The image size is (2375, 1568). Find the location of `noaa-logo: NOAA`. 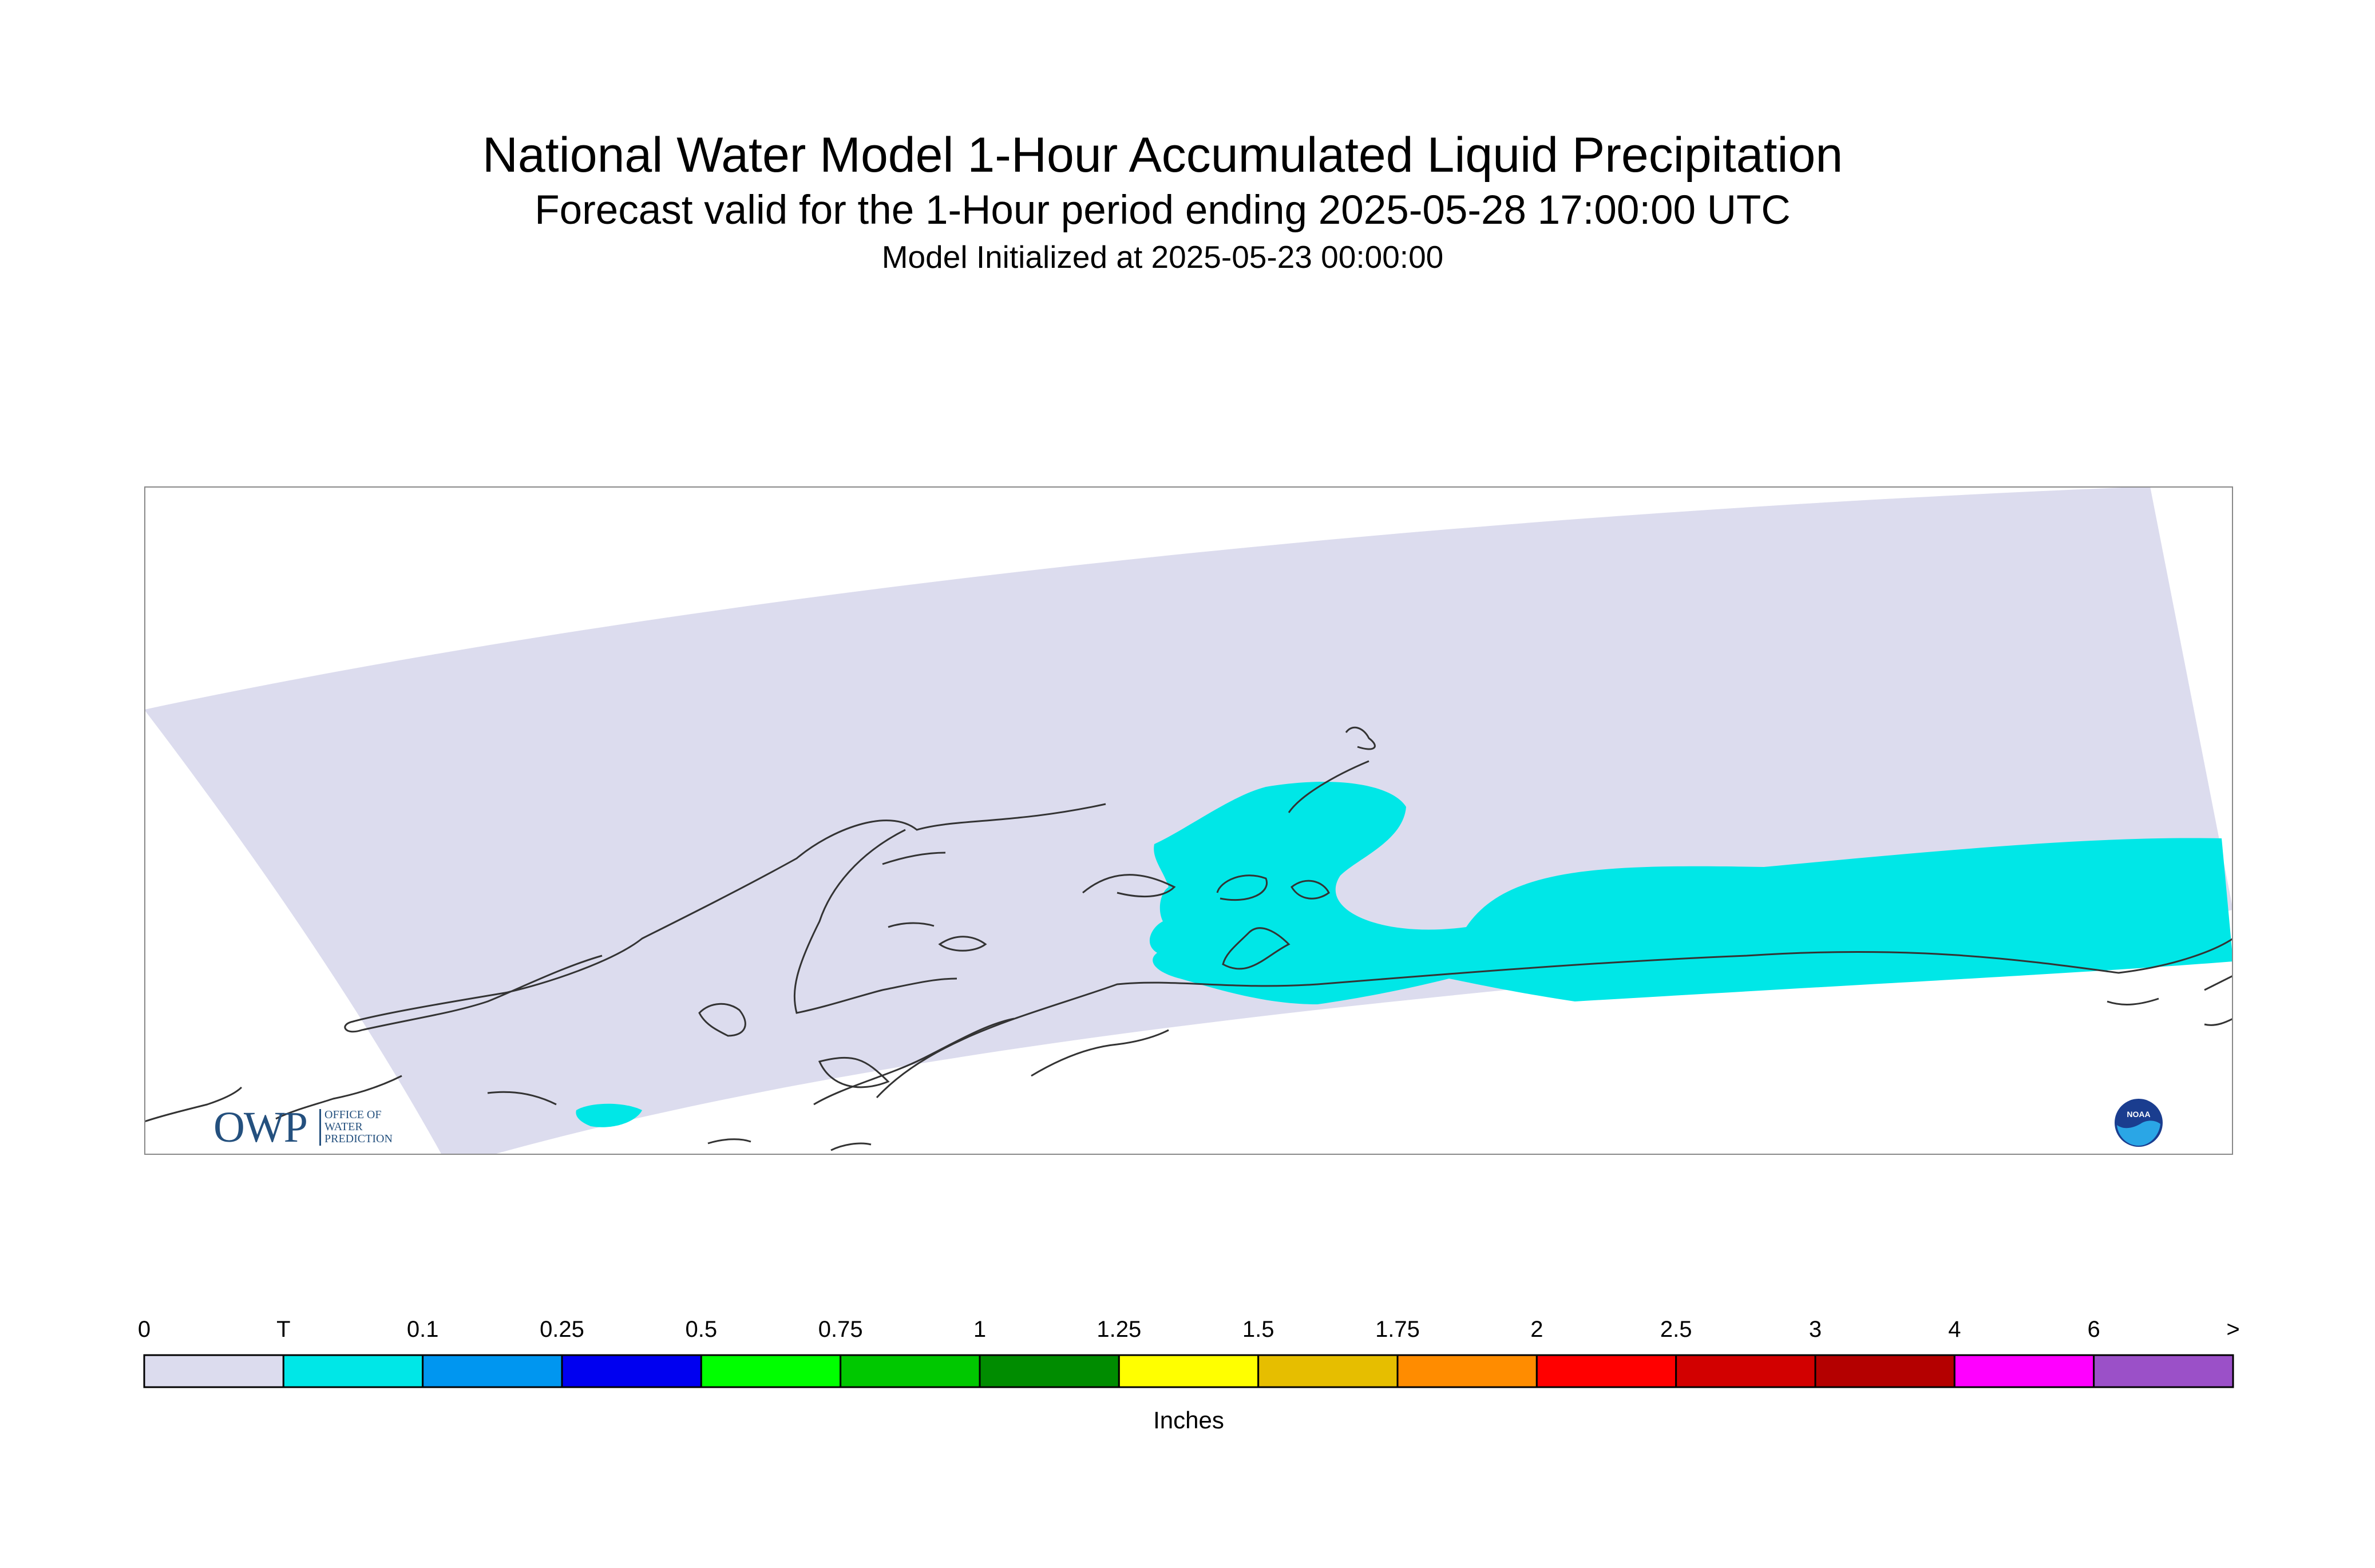

noaa-logo: NOAA is located at coordinates (2139, 1123).